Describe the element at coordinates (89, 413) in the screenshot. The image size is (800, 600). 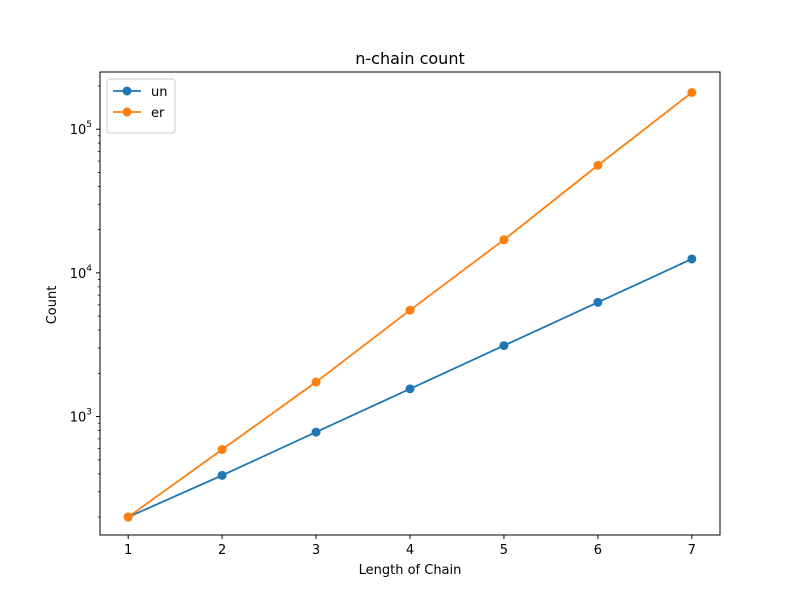
I see `y-tick-exponent: 3` at that location.